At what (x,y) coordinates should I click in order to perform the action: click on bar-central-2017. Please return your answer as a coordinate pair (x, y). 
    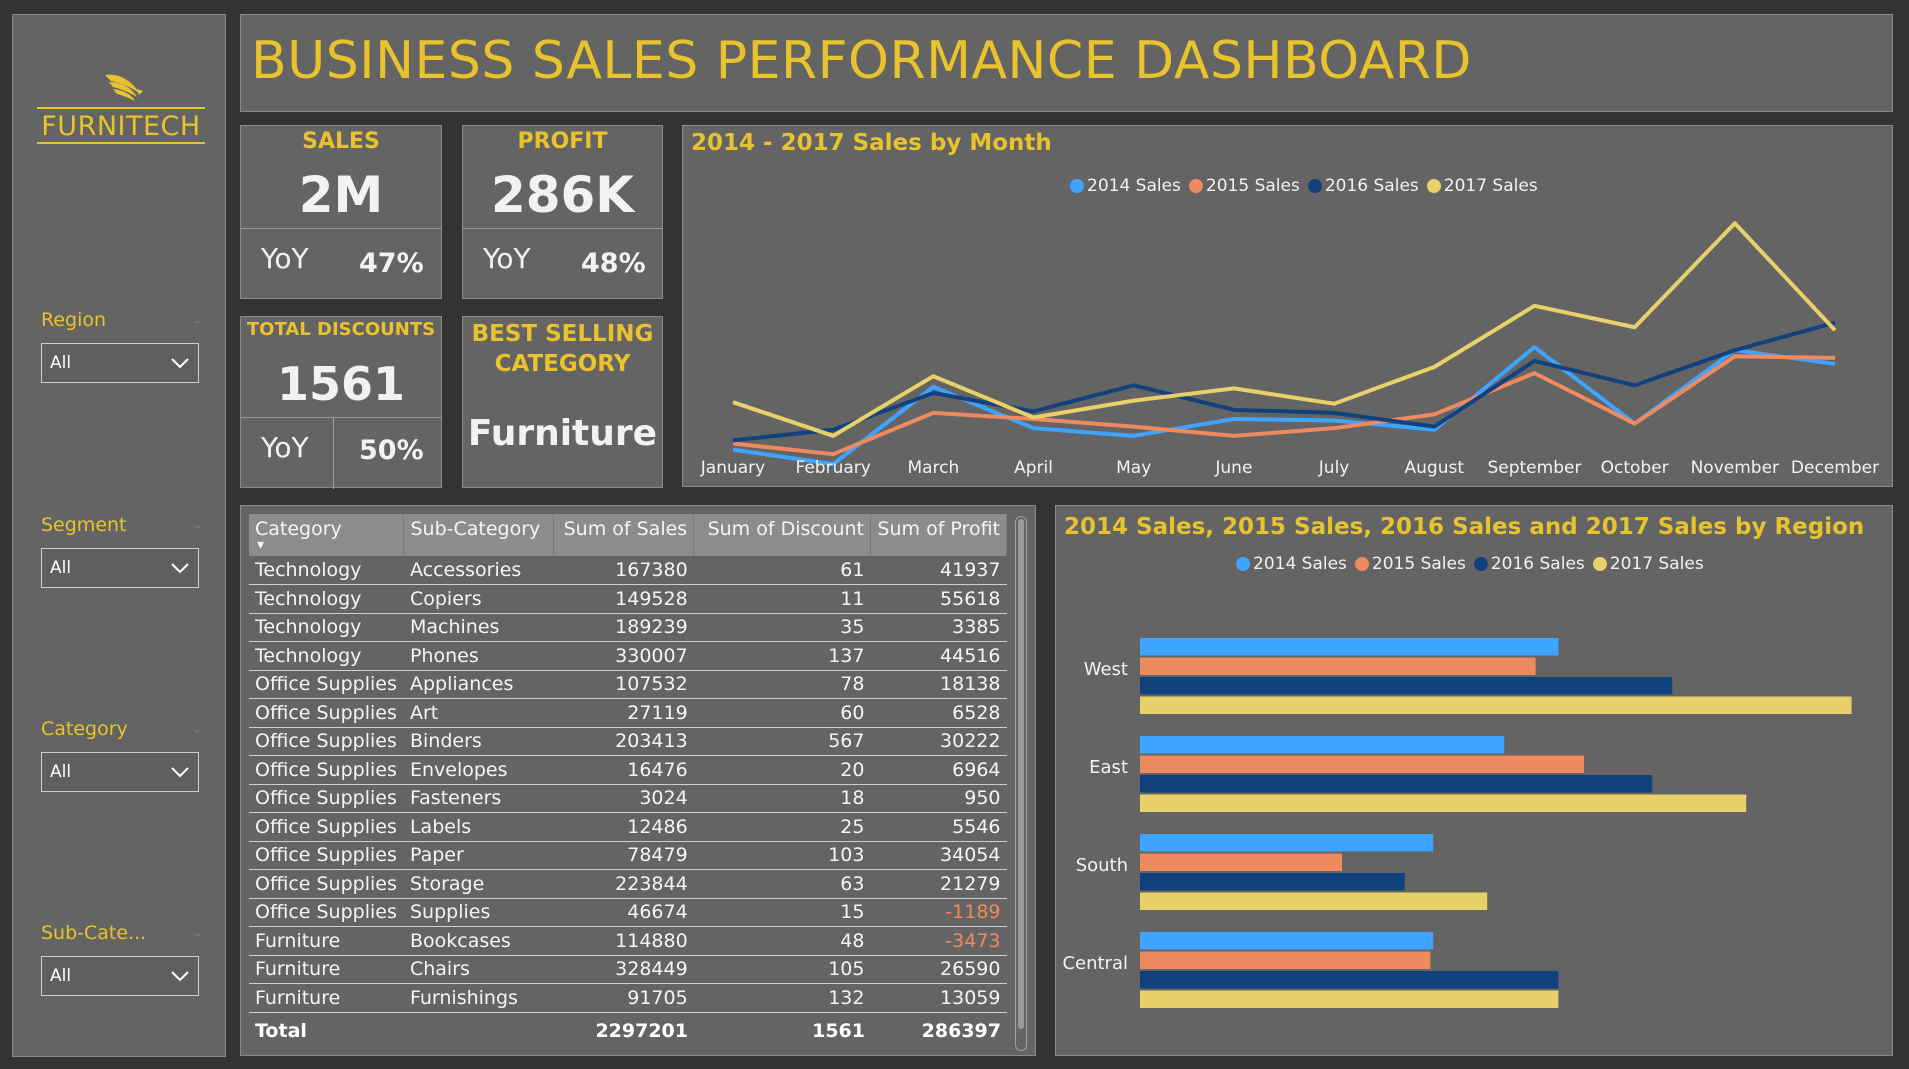
    Looking at the image, I should click on (1349, 999).